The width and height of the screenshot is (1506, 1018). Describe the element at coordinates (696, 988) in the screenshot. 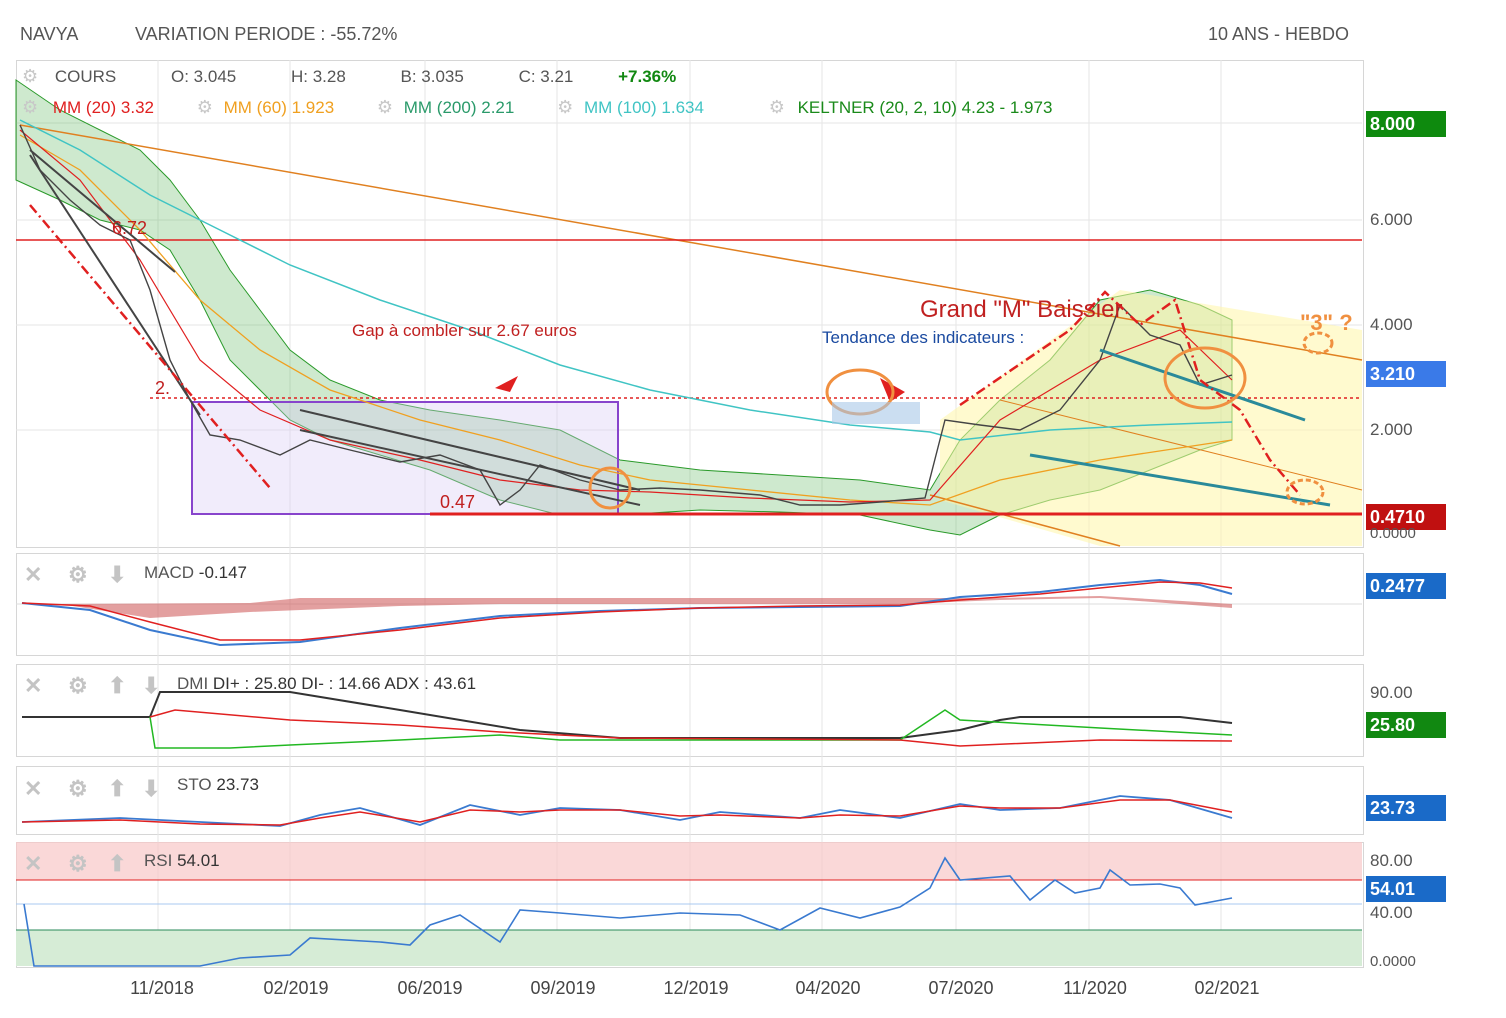

I see `x-tick-label: 12/2019` at that location.